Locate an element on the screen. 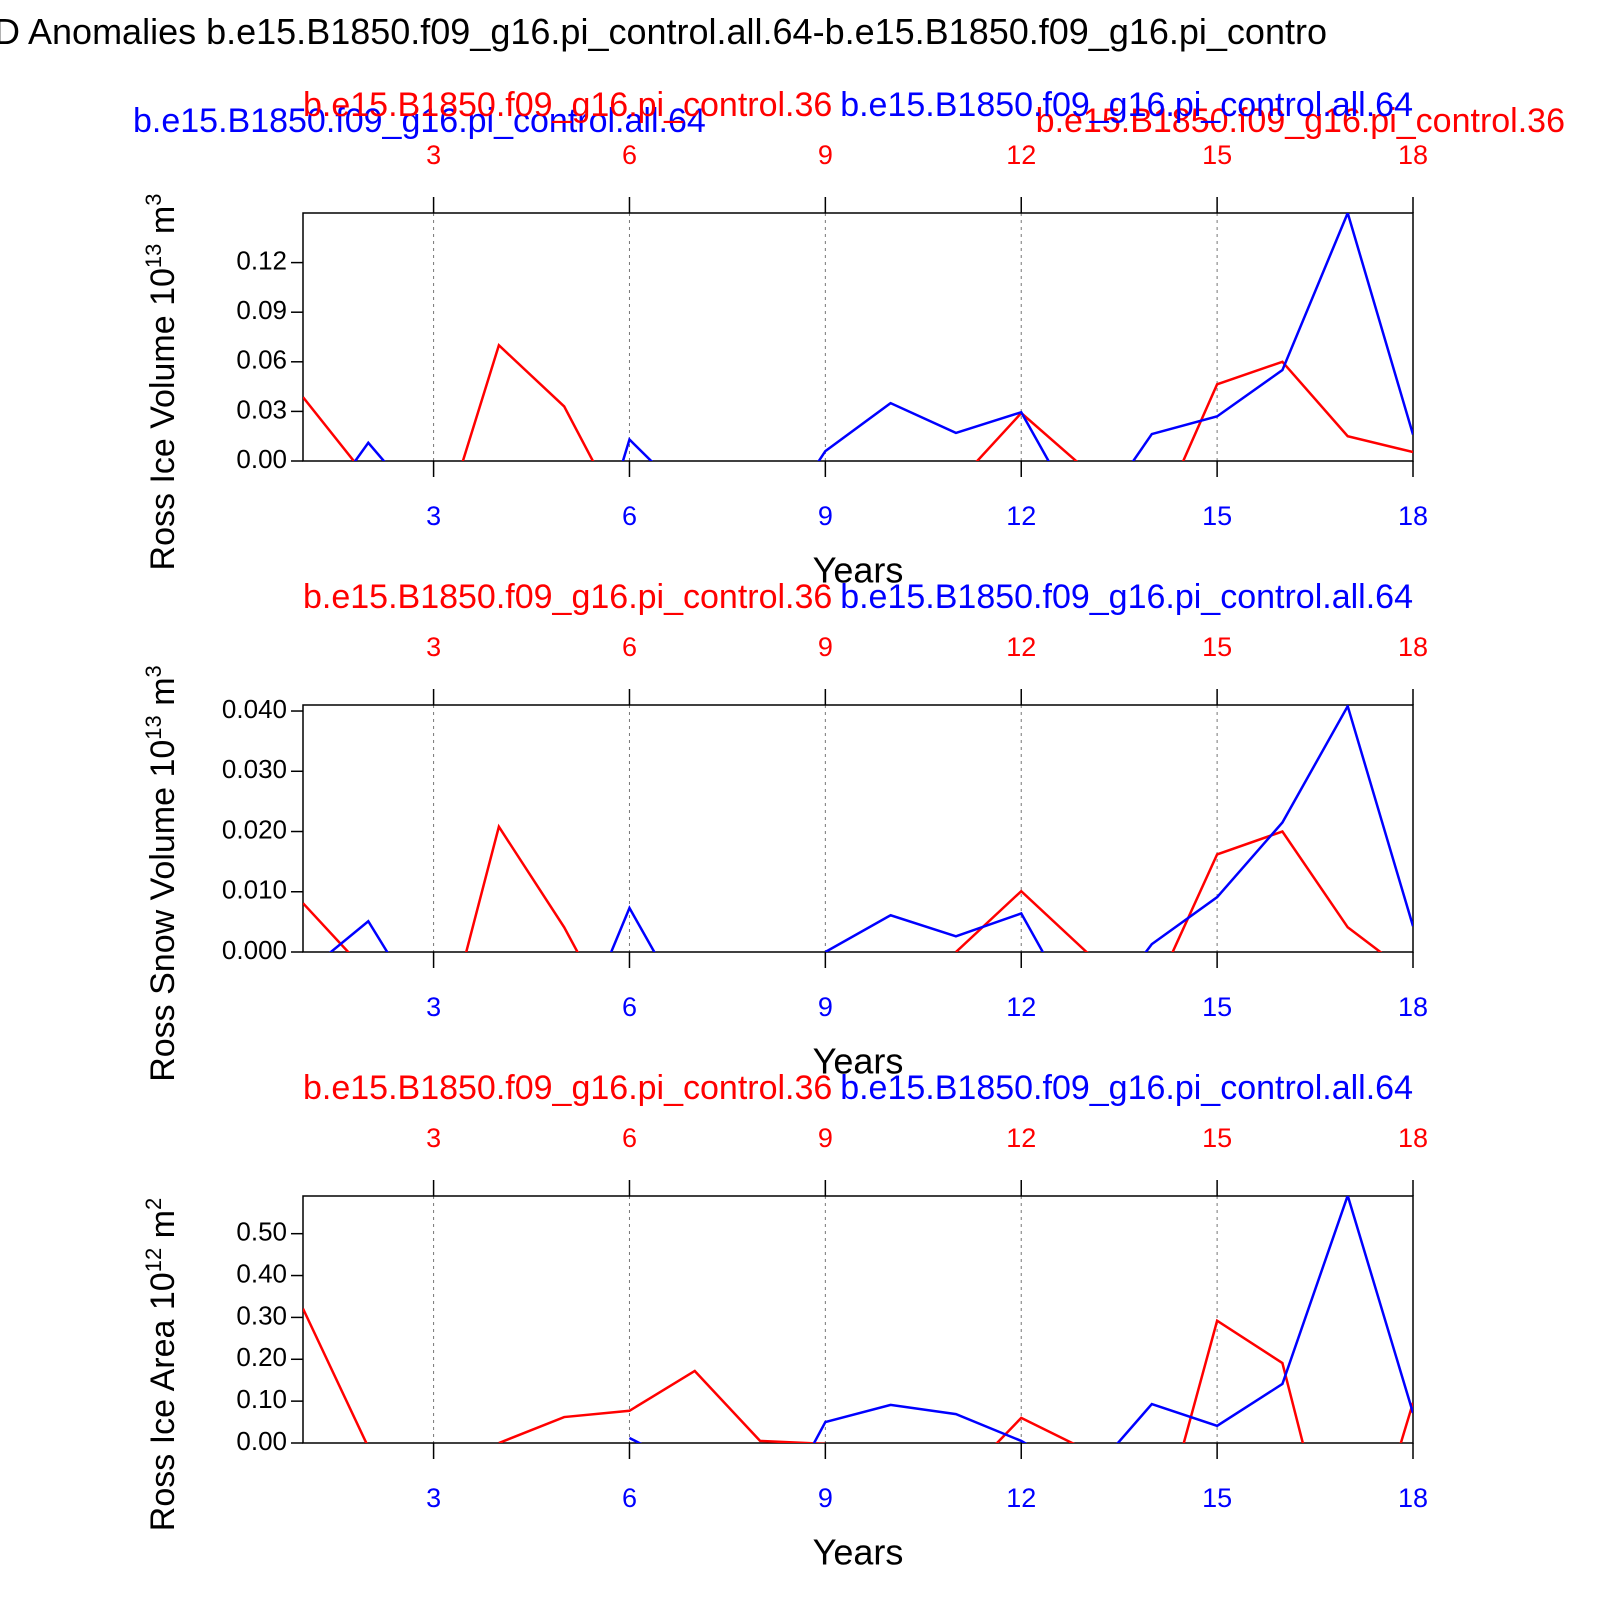 The width and height of the screenshot is (1600, 1605). y-tick-label: 0.03 is located at coordinates (261, 409).